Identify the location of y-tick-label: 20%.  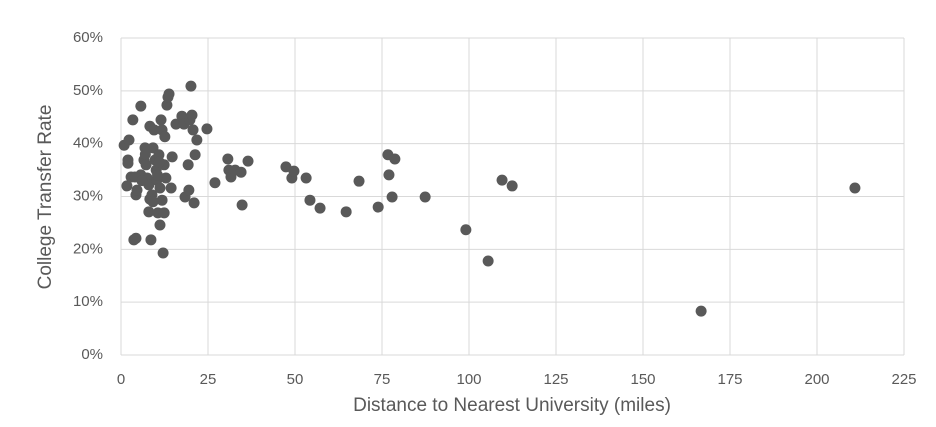
(88, 248).